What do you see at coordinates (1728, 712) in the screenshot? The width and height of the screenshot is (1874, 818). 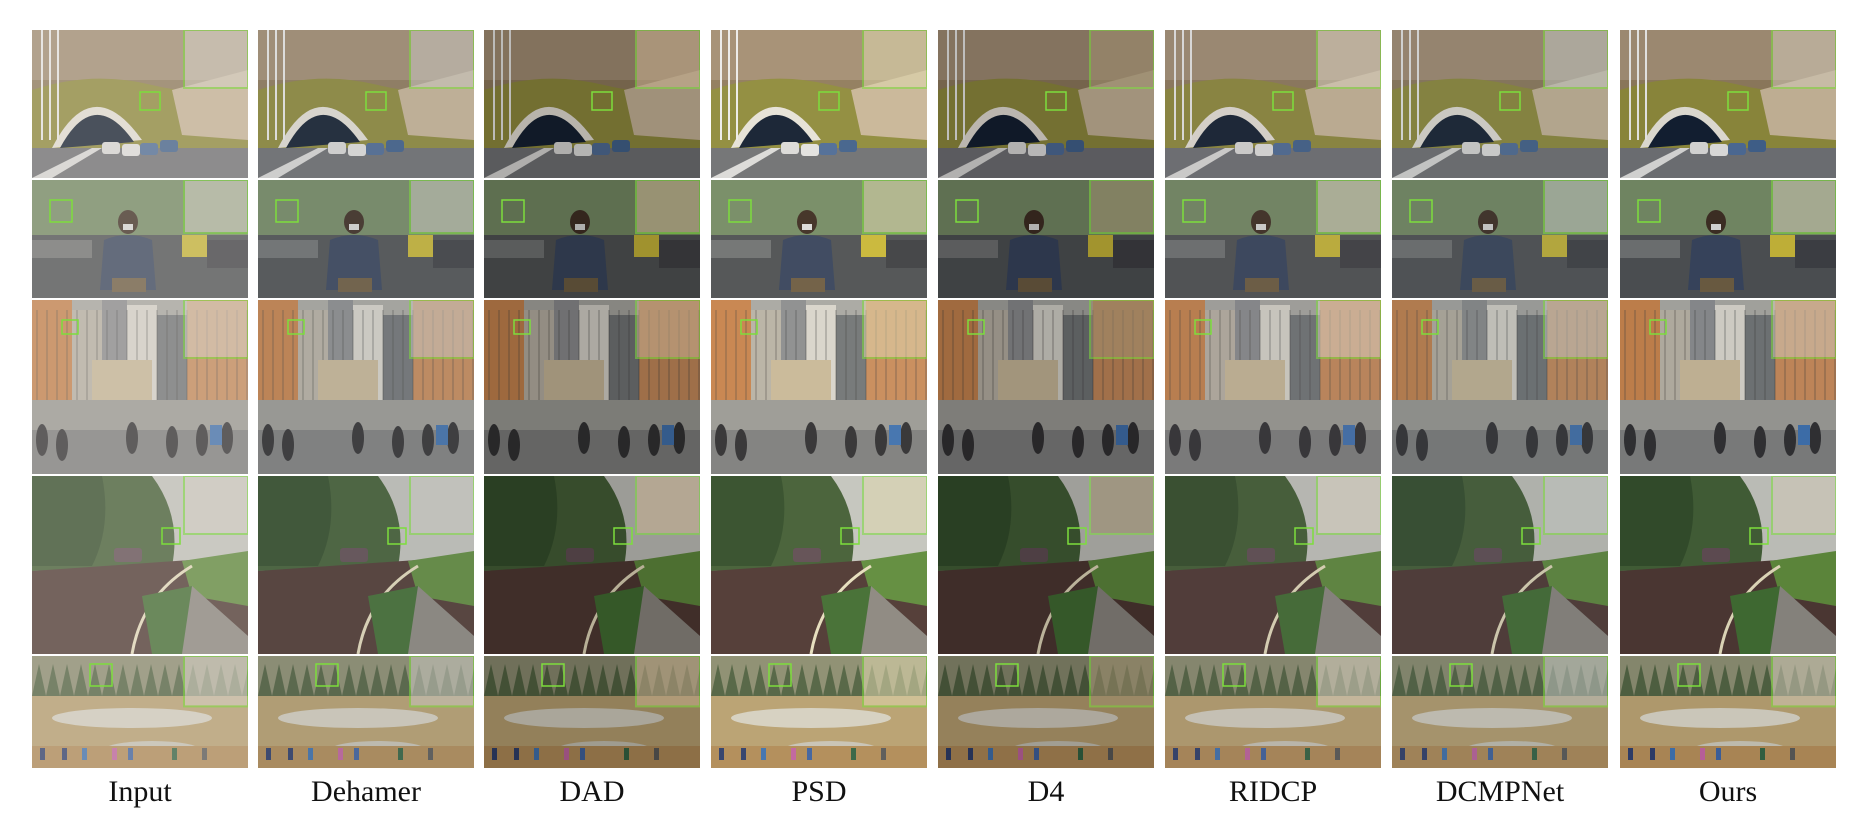 I see `image-ours-meadow` at bounding box center [1728, 712].